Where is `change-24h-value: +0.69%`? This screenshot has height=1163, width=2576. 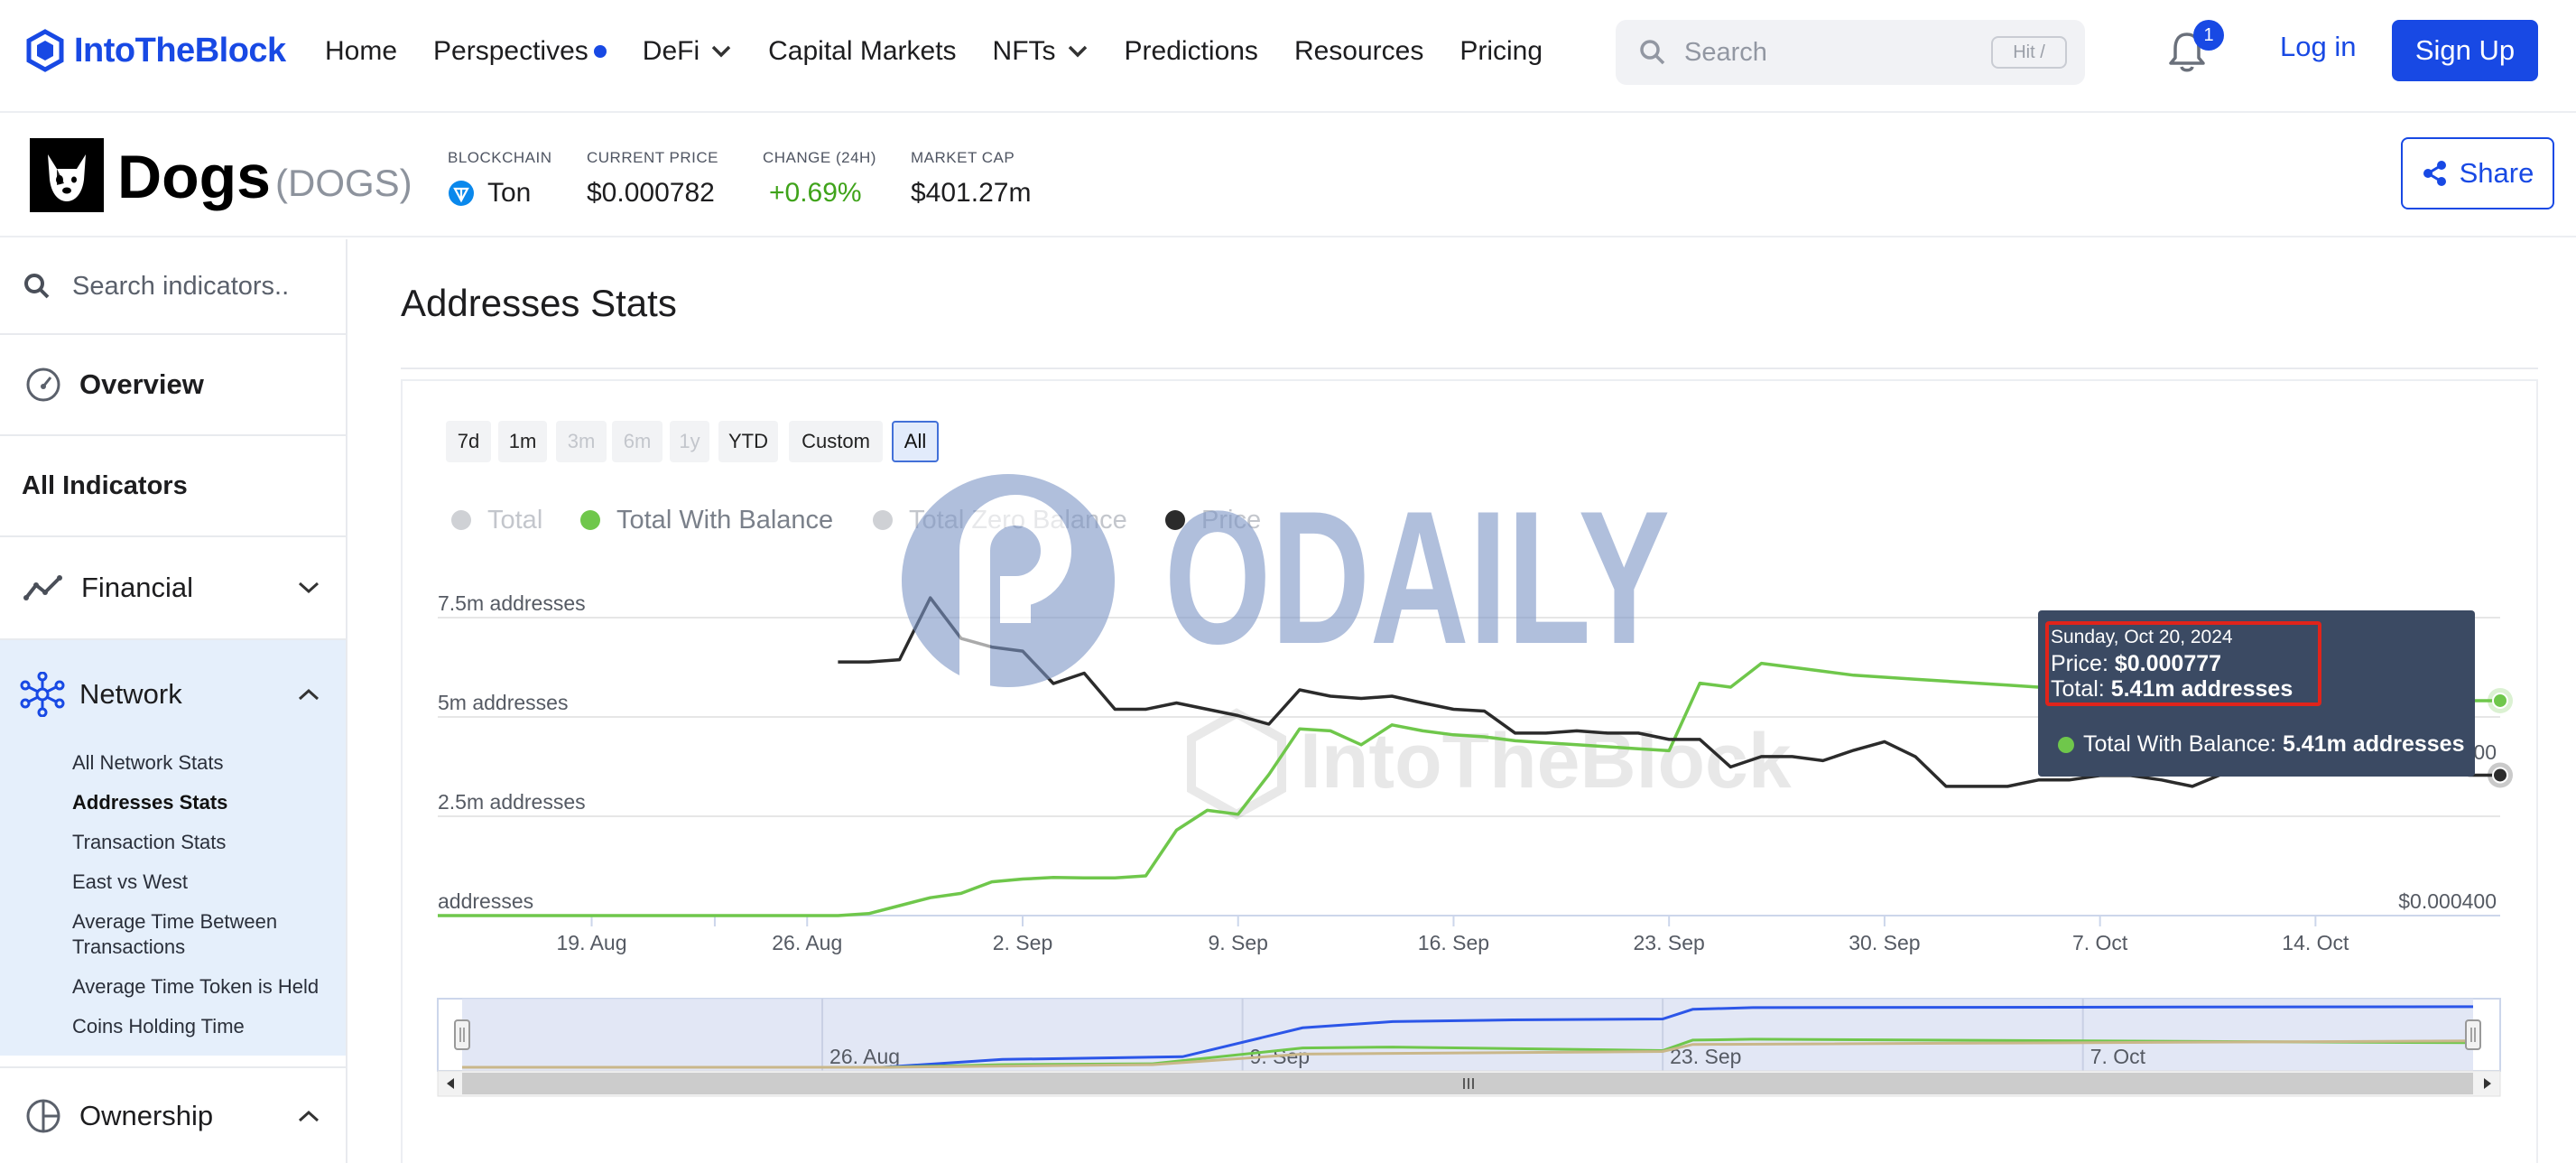
change-24h-value: +0.69% is located at coordinates (816, 193).